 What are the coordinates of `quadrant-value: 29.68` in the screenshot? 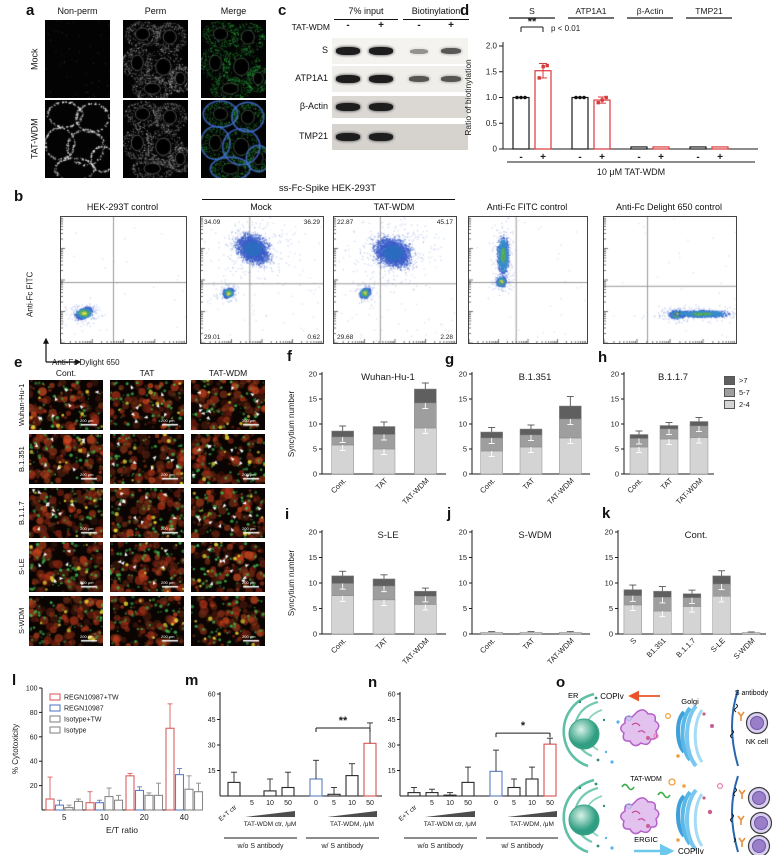 It's located at (345, 337).